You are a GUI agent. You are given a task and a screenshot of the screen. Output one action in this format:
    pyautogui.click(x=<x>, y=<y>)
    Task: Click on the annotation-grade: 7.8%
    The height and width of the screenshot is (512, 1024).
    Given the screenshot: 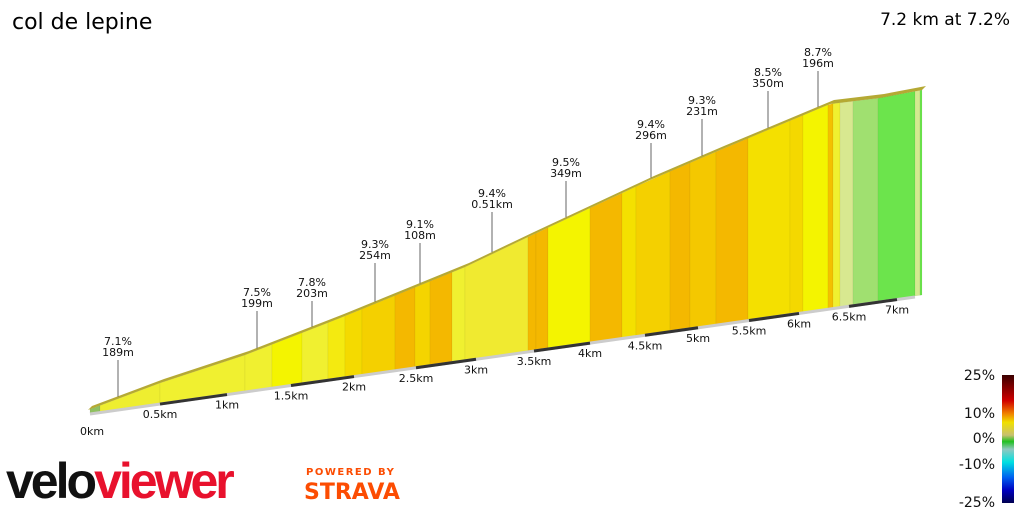 What is the action you would take?
    pyautogui.click(x=312, y=282)
    